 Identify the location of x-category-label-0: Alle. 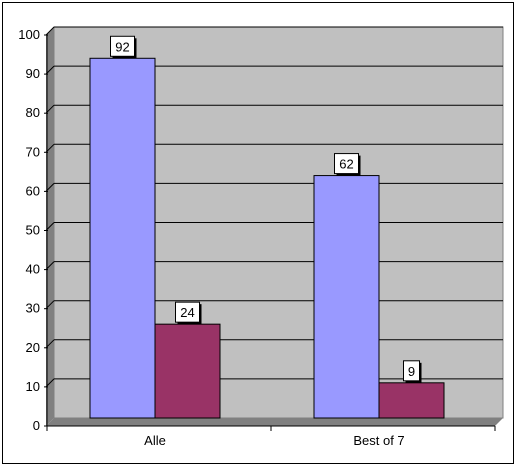
(155, 440).